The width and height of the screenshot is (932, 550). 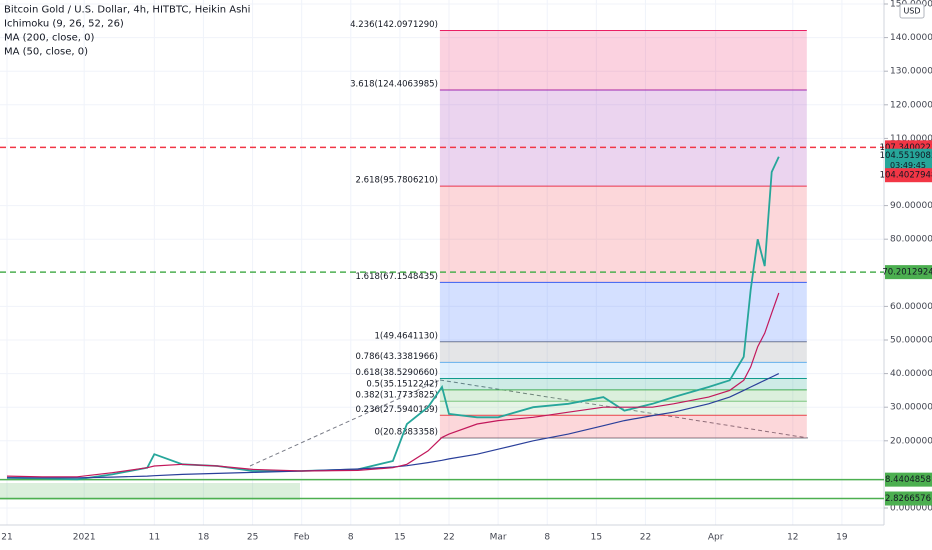 What do you see at coordinates (302, 538) in the screenshot?
I see `x-tick-label: Feb` at bounding box center [302, 538].